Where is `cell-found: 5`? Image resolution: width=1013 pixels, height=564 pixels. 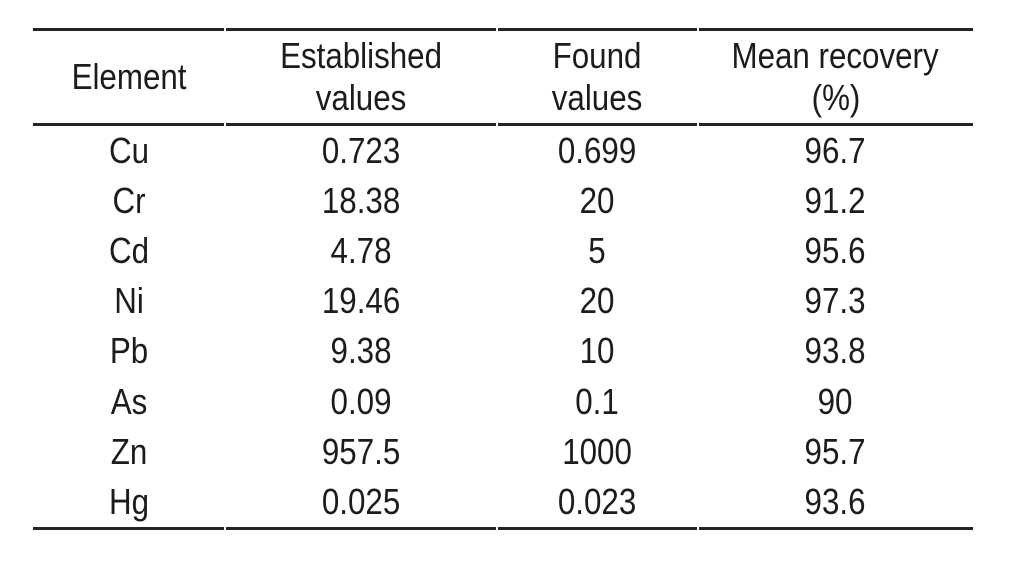
cell-found: 5 is located at coordinates (597, 251).